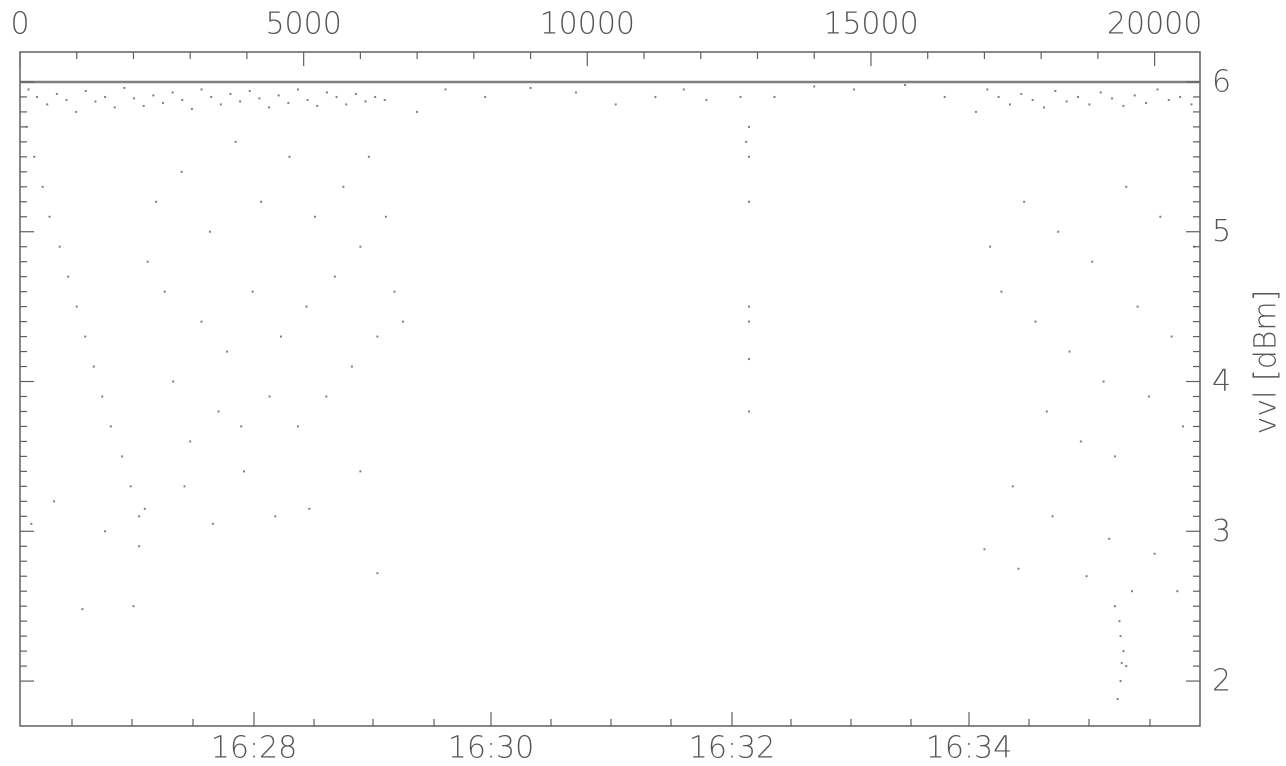 The height and width of the screenshot is (766, 1286). I want to click on y-tick-label: 6, so click(1221, 81).